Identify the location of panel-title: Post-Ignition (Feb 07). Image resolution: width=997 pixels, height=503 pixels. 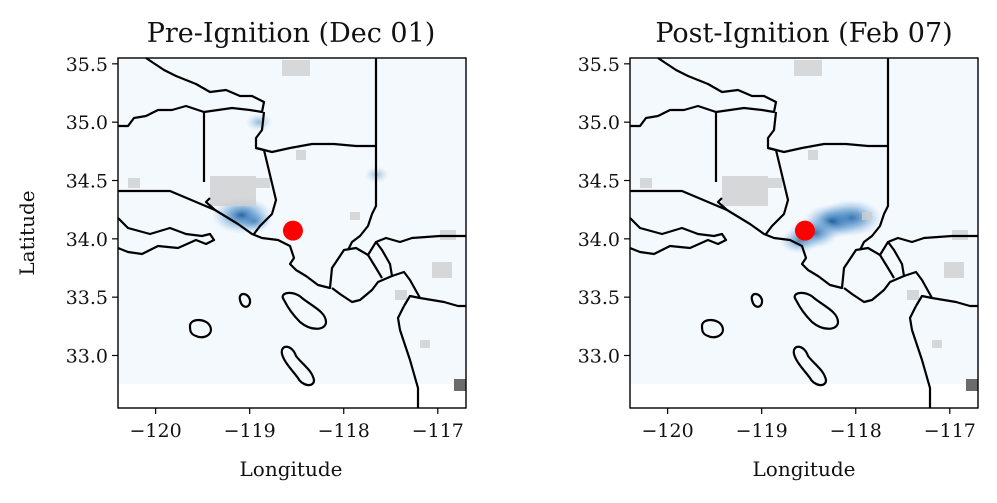
(803, 33).